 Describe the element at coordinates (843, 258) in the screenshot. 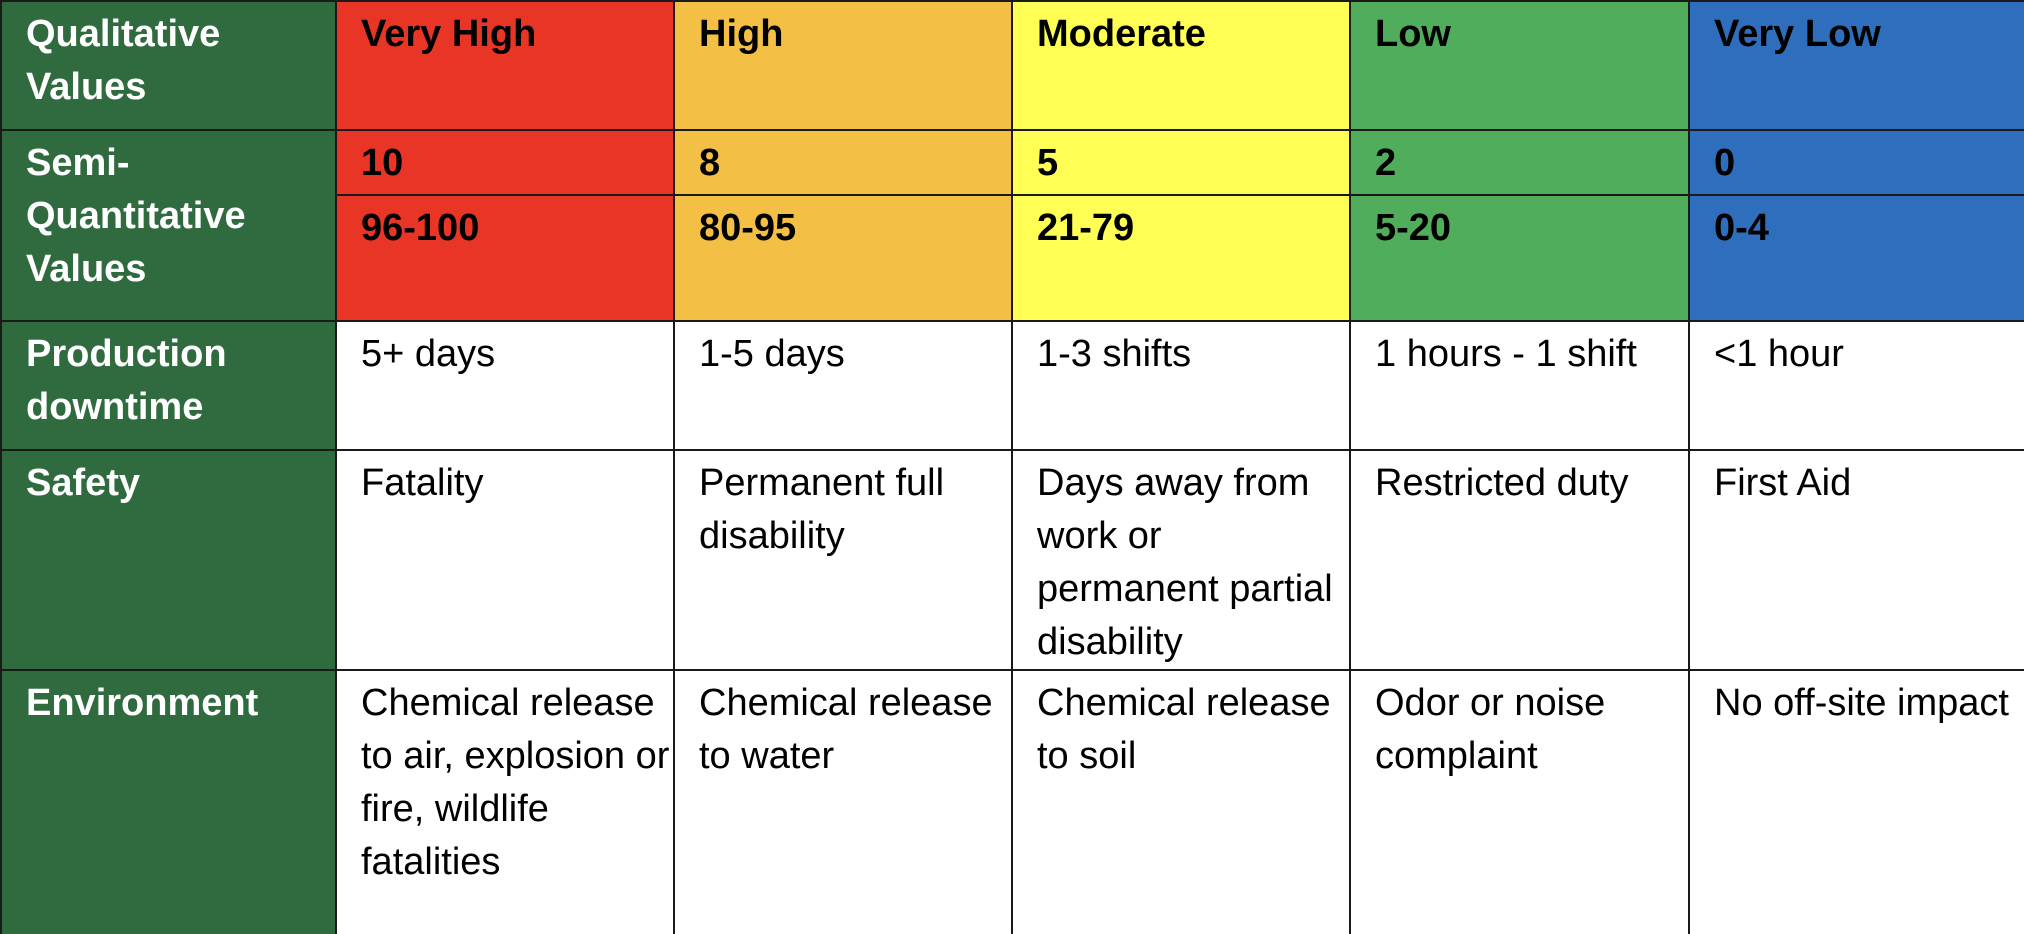

I see `range-high: 80-95` at that location.